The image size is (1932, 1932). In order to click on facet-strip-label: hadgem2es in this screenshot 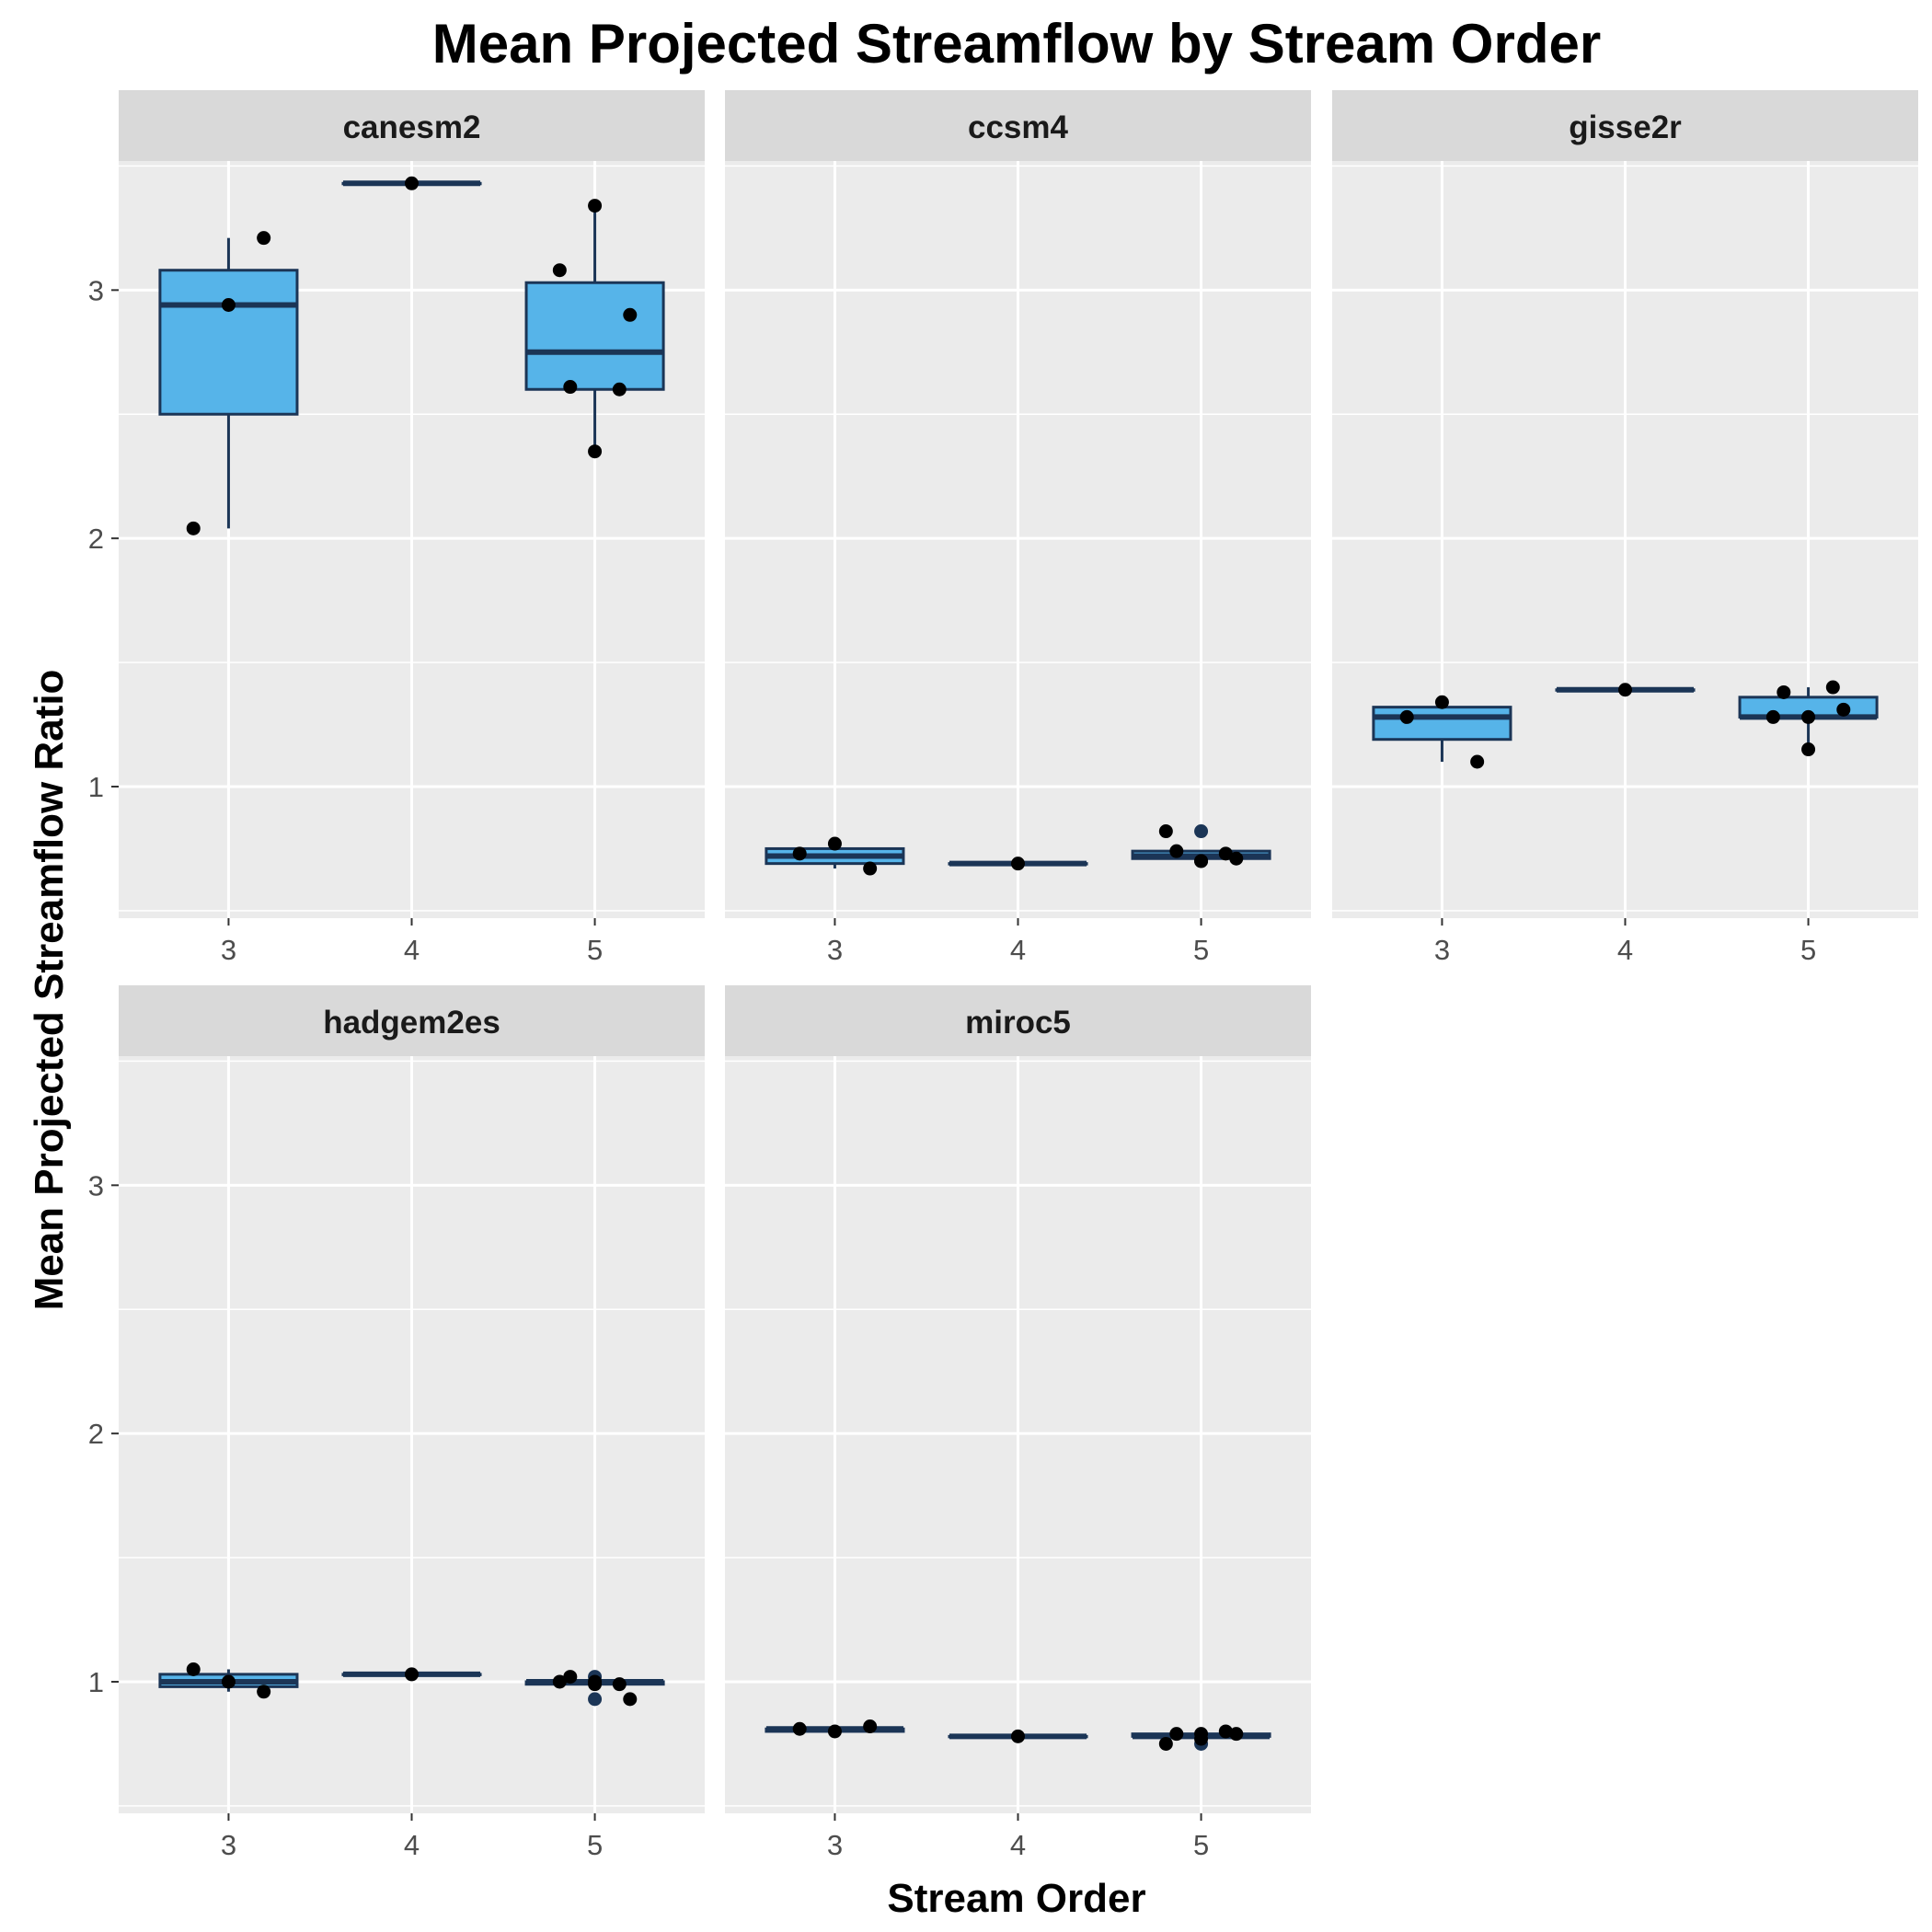, I will do `click(411, 1023)`.